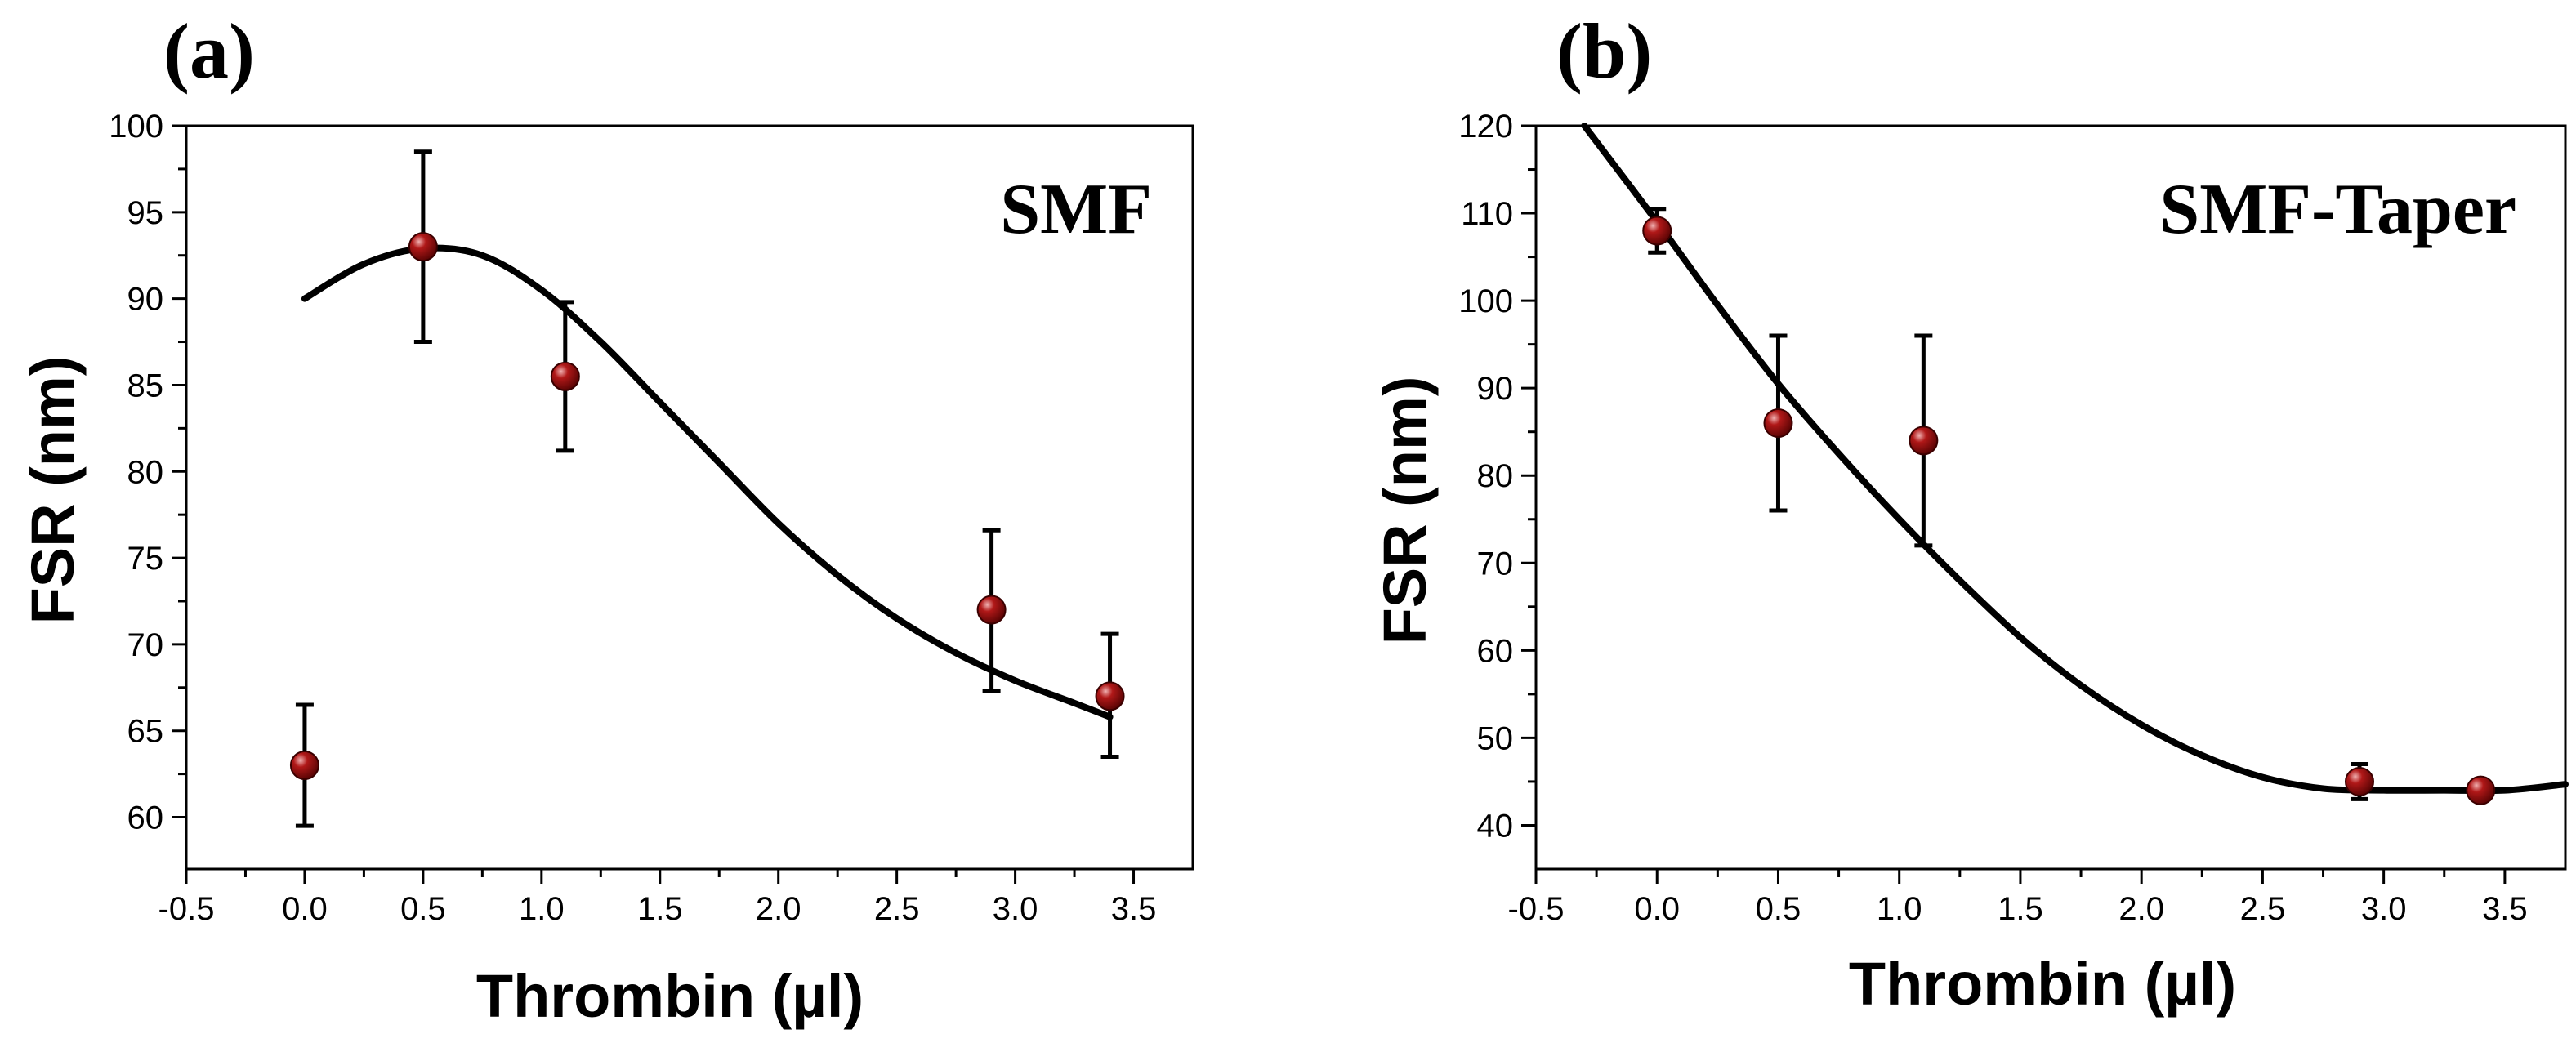  Describe the element at coordinates (670, 996) in the screenshot. I see `panel-a-xlabel: Thrombin (µl)` at that location.